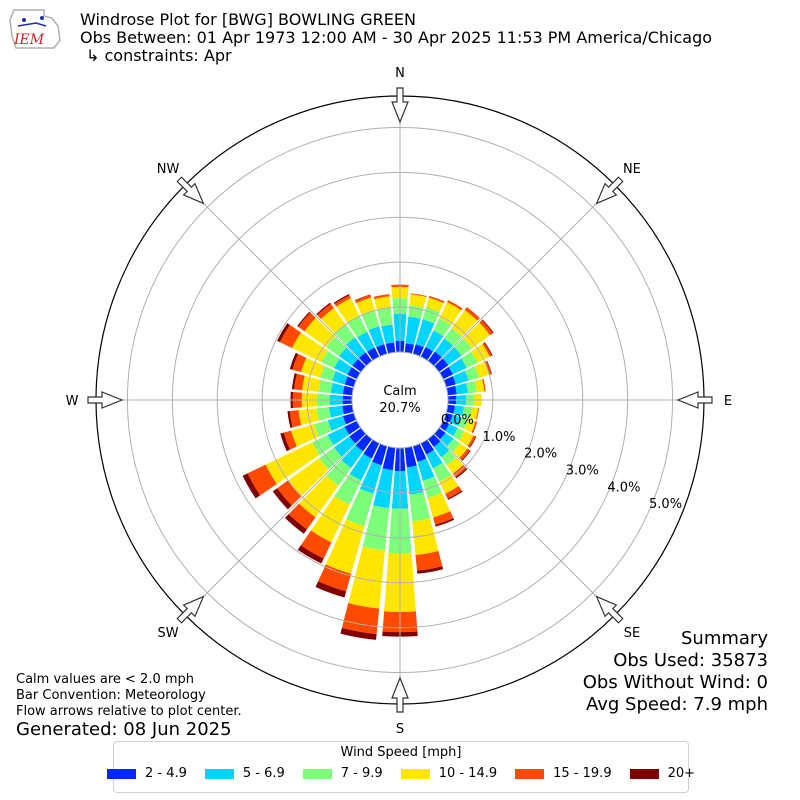 This screenshot has height=800, width=800. I want to click on legend-item: 15 - 19.9, so click(563, 773).